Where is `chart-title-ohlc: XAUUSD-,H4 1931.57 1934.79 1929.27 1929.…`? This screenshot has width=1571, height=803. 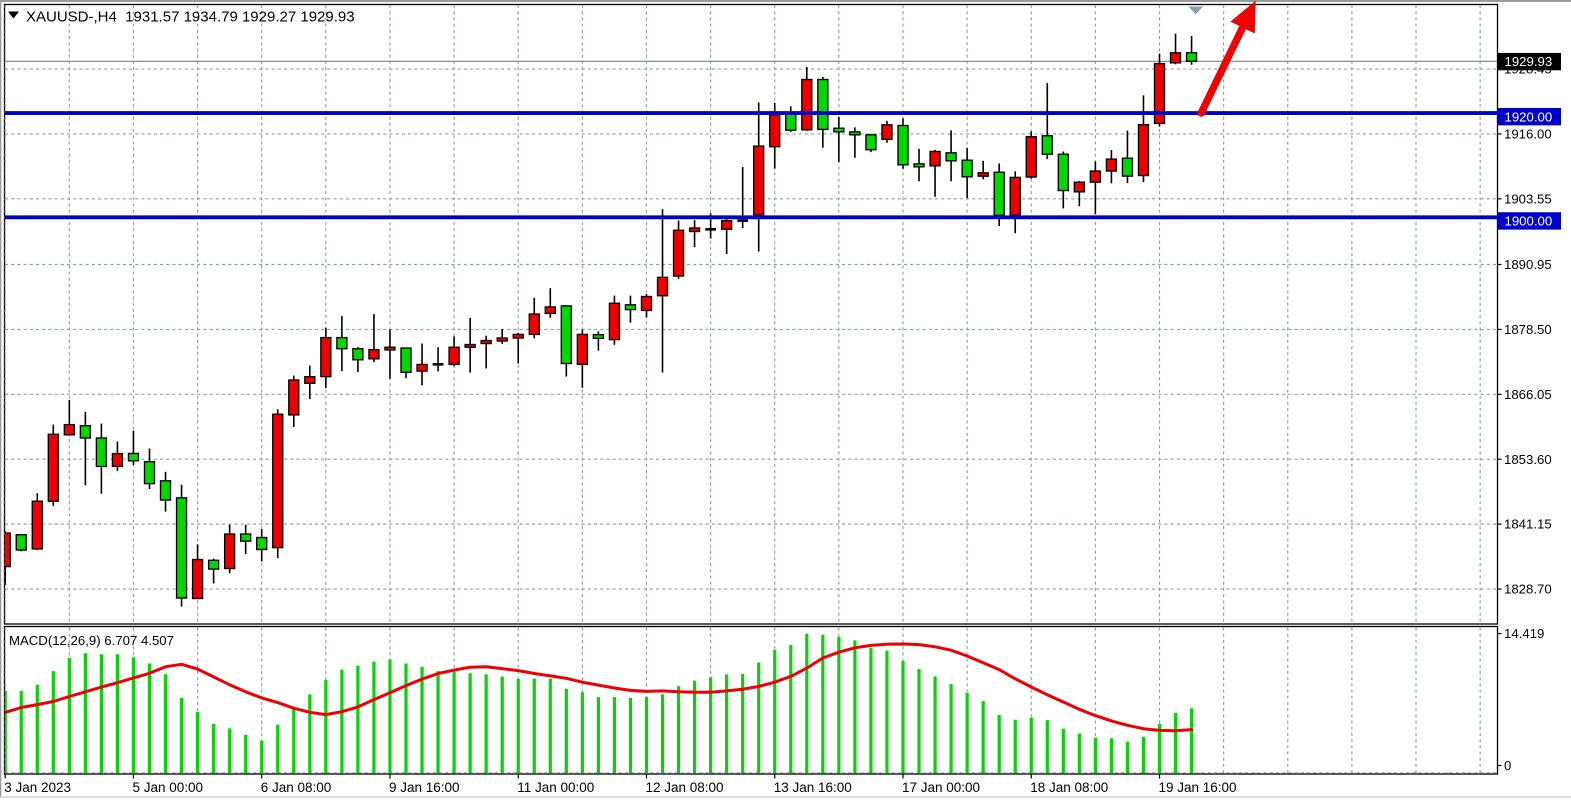 chart-title-ohlc: XAUUSD-,H4 1931.57 1934.79 1929.27 1929.… is located at coordinates (190, 17).